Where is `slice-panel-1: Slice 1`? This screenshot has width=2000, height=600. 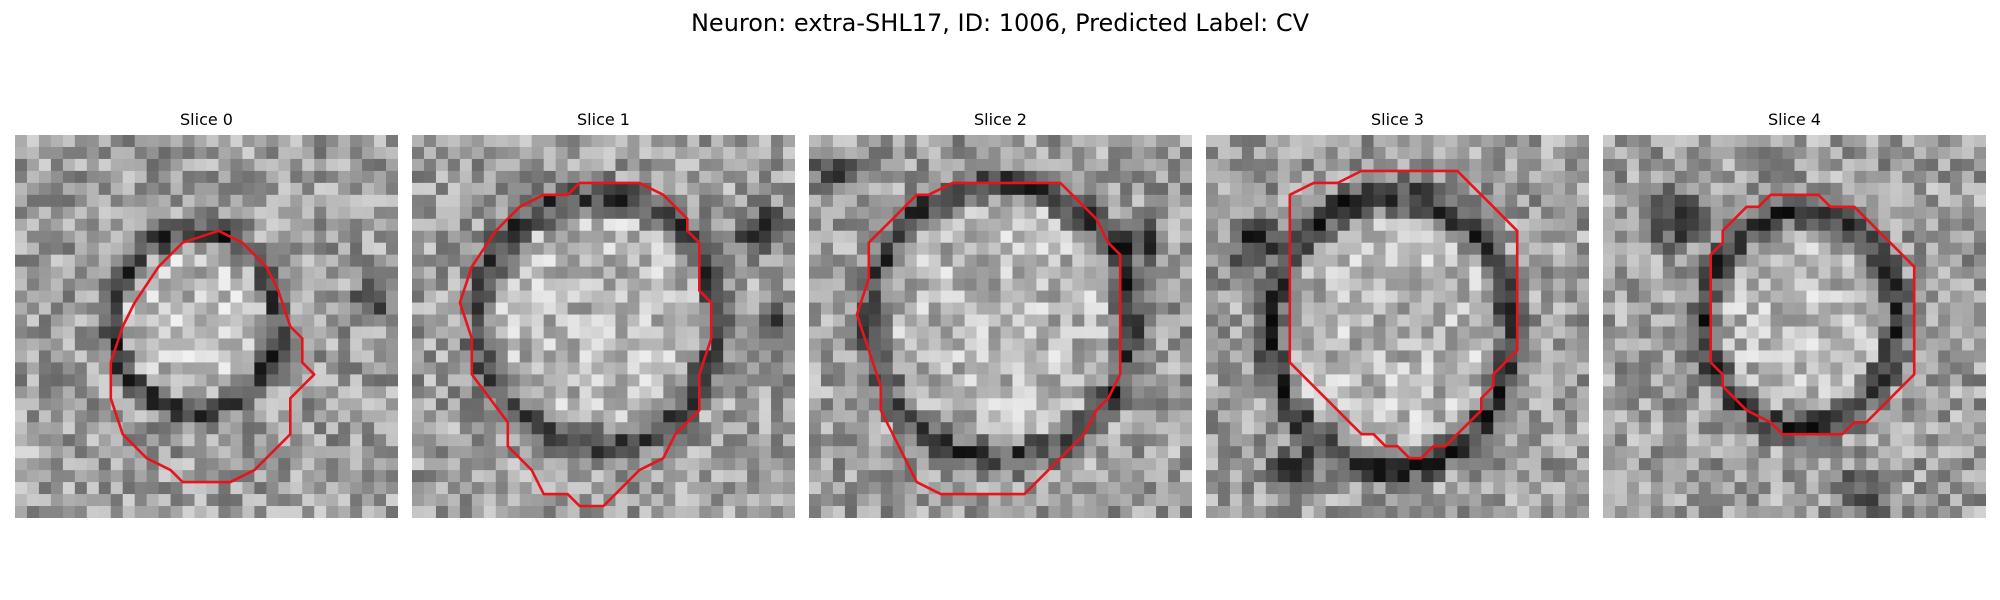 slice-panel-1: Slice 1 is located at coordinates (603, 311).